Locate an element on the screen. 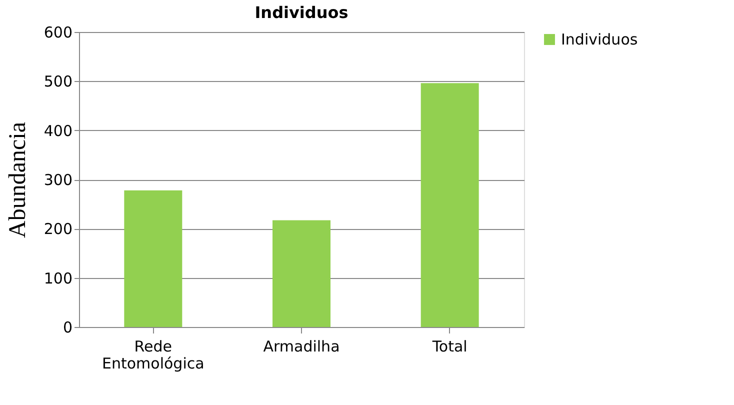 Image resolution: width=734 pixels, height=405 pixels. y-tick-label: 200 is located at coordinates (58, 229).